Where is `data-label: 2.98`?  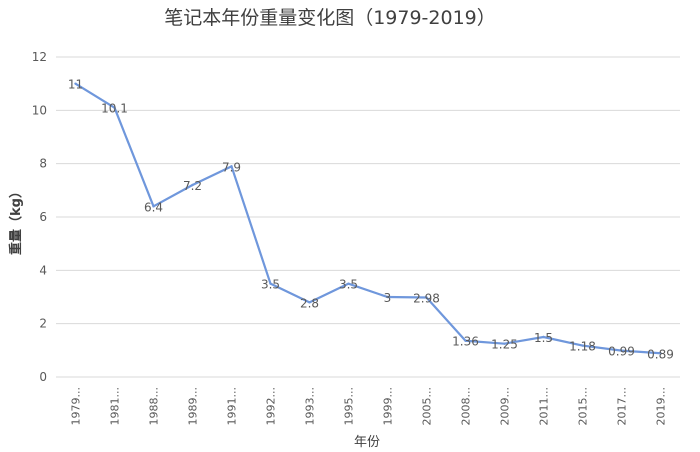 data-label: 2.98 is located at coordinates (426, 299).